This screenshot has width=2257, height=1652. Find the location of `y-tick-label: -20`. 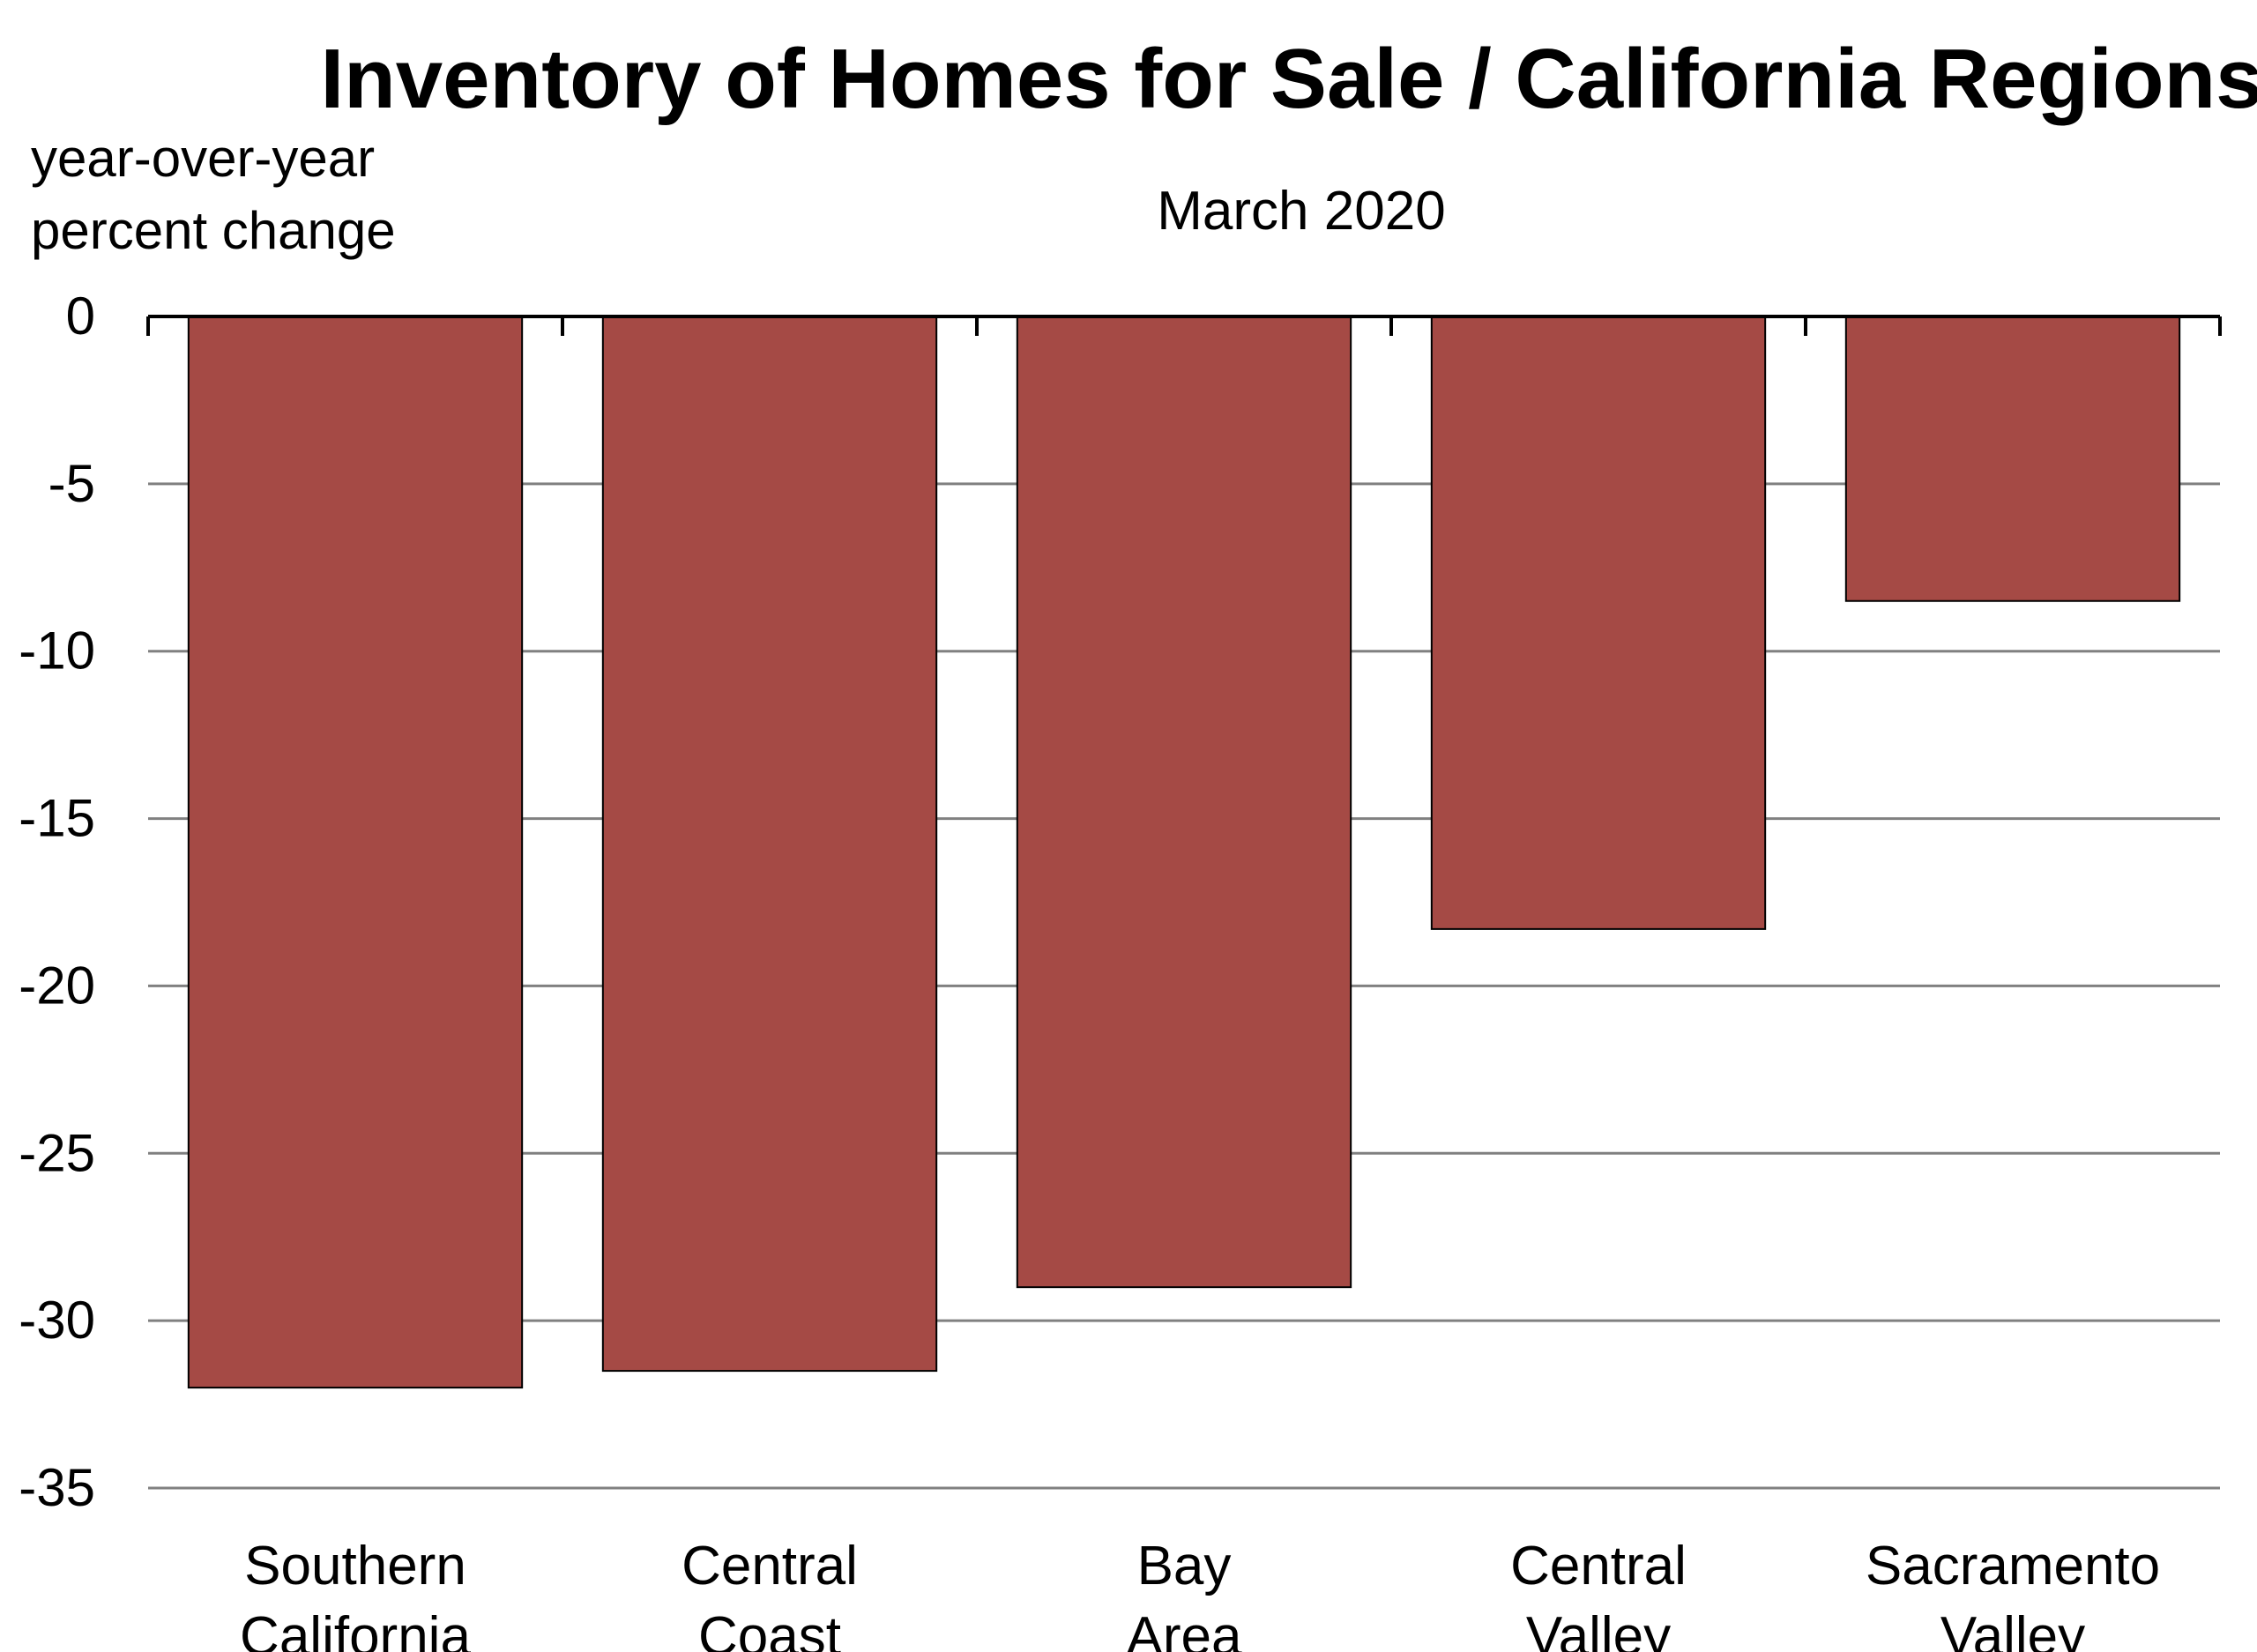

y-tick-label: -20 is located at coordinates (57, 985).